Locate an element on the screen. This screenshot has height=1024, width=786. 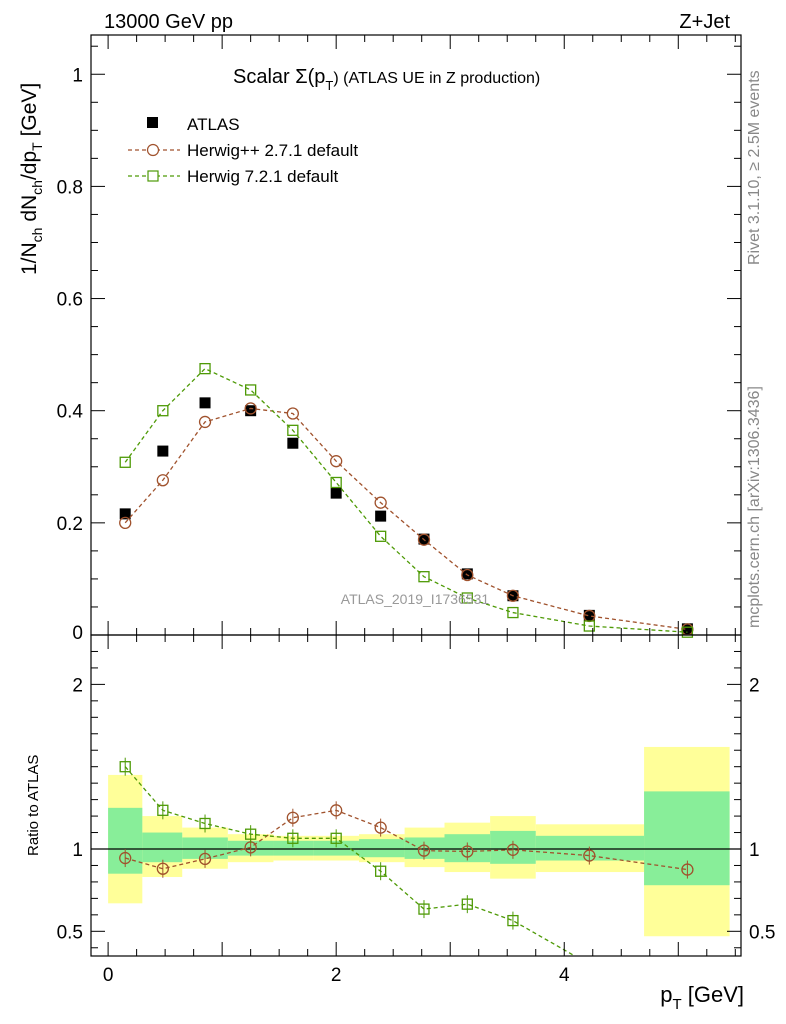
legend-marker-herwigpp is located at coordinates (153, 150).